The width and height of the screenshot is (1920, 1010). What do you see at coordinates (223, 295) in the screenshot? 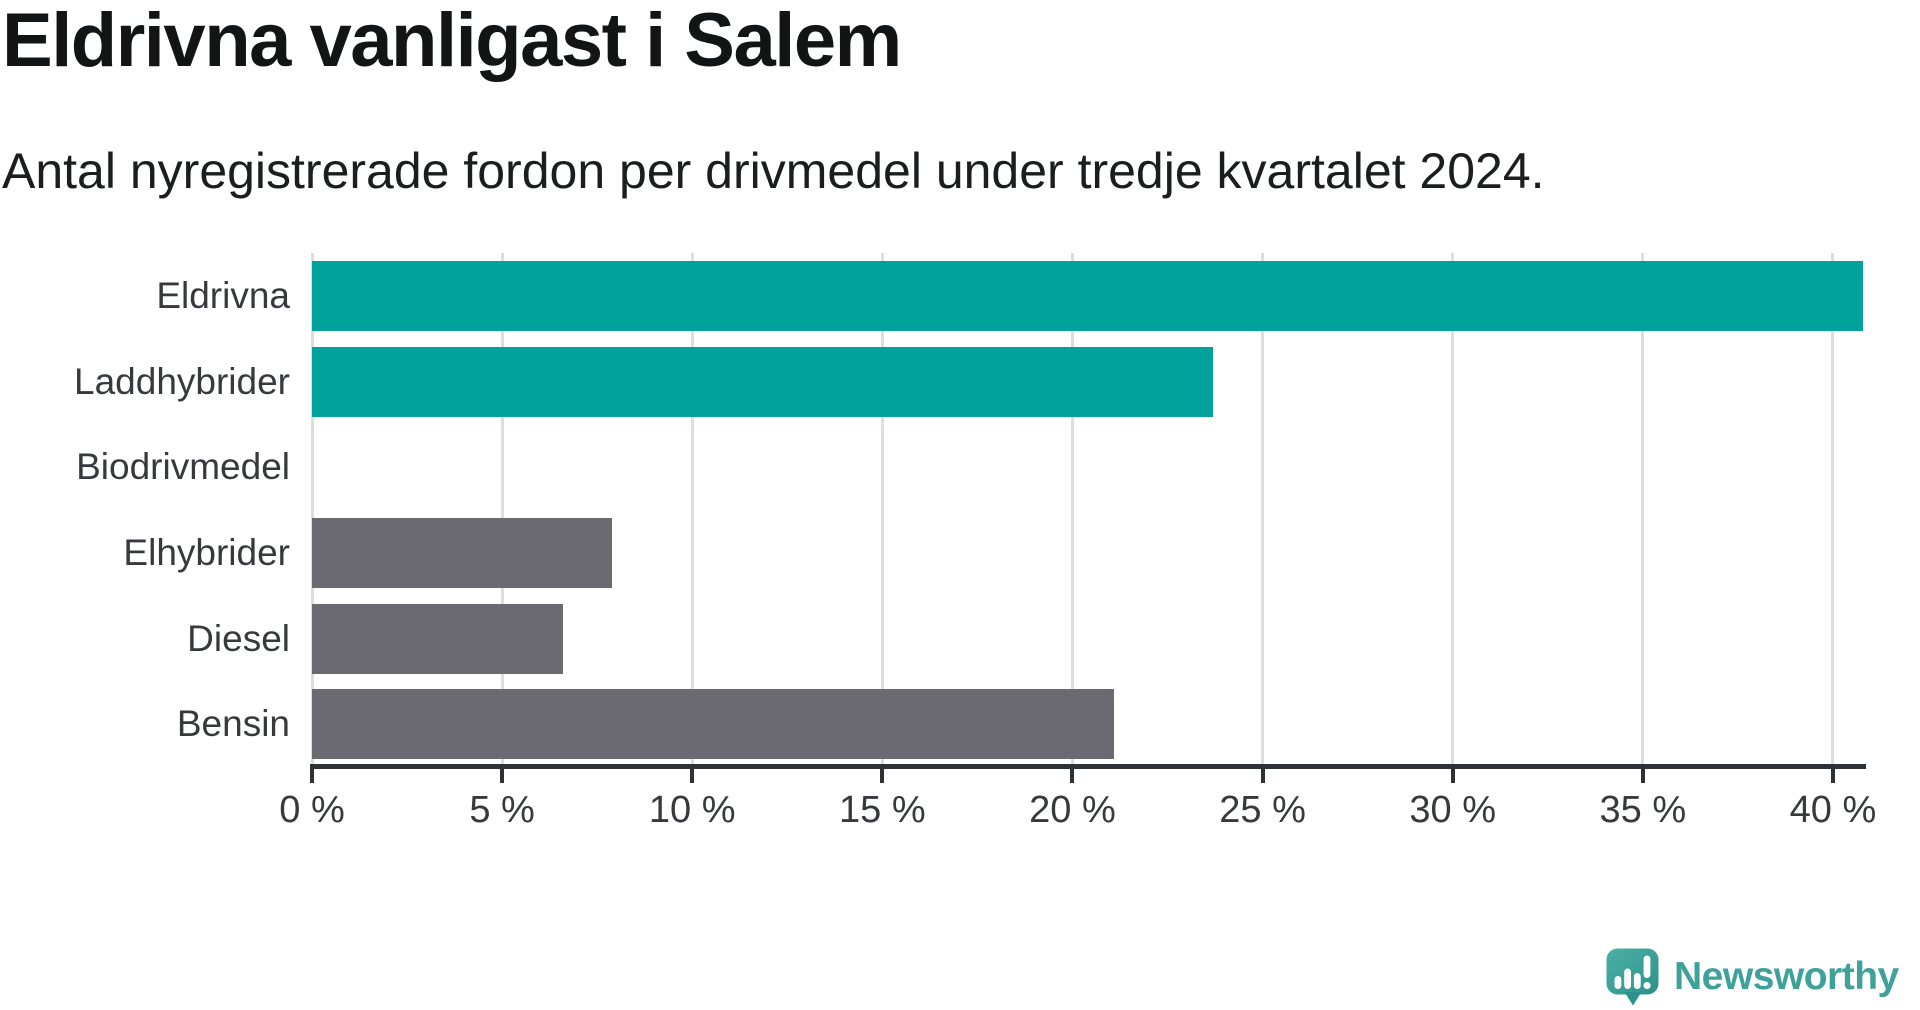
I see `category-label-eldrivna: Eldrivna` at bounding box center [223, 295].